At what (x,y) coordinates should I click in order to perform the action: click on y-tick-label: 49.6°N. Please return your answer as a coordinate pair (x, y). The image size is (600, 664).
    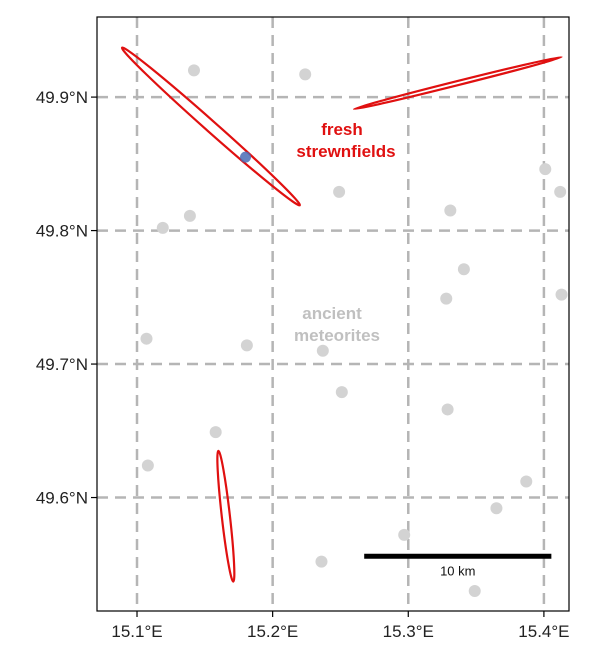
    Looking at the image, I should click on (62, 498).